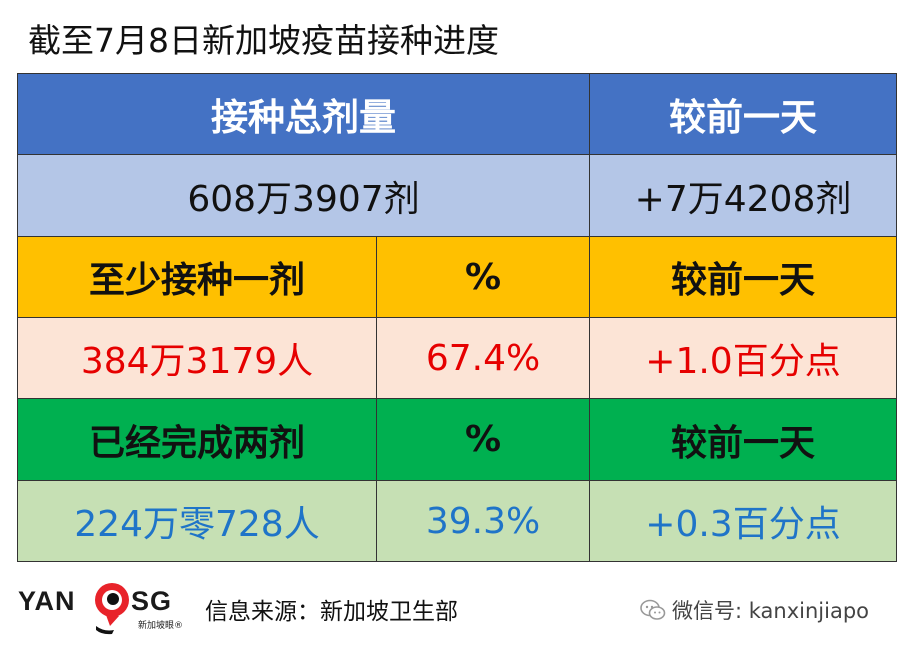  I want to click on table-row: 已经完成两剂 % 较前一天, so click(457, 439).